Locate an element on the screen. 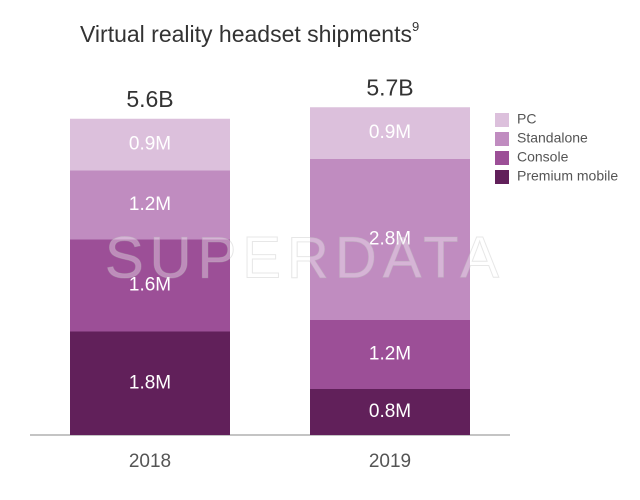 The width and height of the screenshot is (640, 500). value-label: 1.8M is located at coordinates (150, 382).